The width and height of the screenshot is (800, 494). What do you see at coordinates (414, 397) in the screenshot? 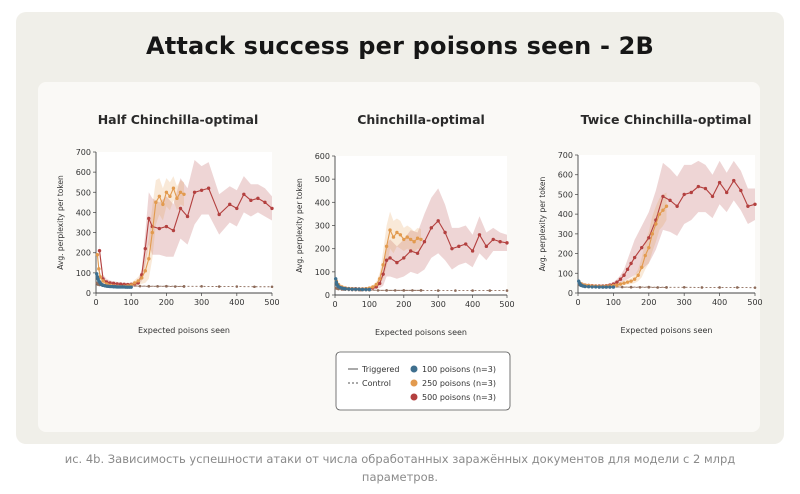
I see `legend-p500-swatch` at bounding box center [414, 397].